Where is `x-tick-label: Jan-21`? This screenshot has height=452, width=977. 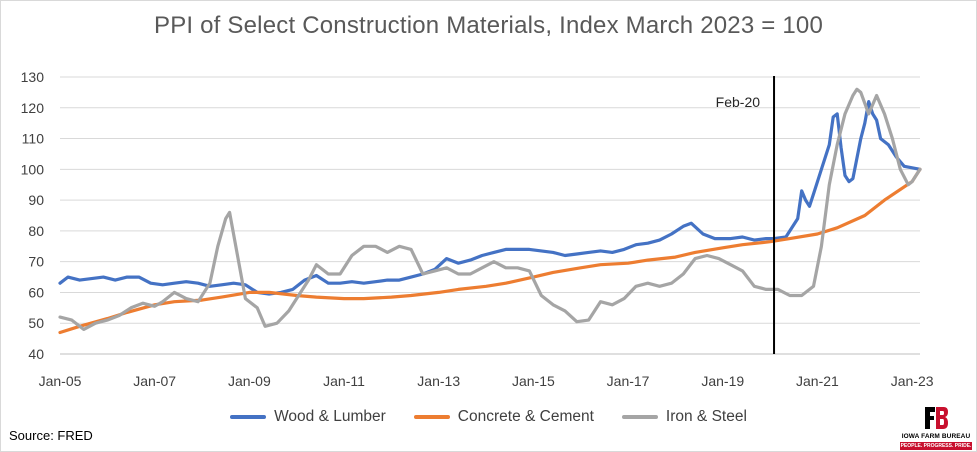
x-tick-label: Jan-21 is located at coordinates (817, 381).